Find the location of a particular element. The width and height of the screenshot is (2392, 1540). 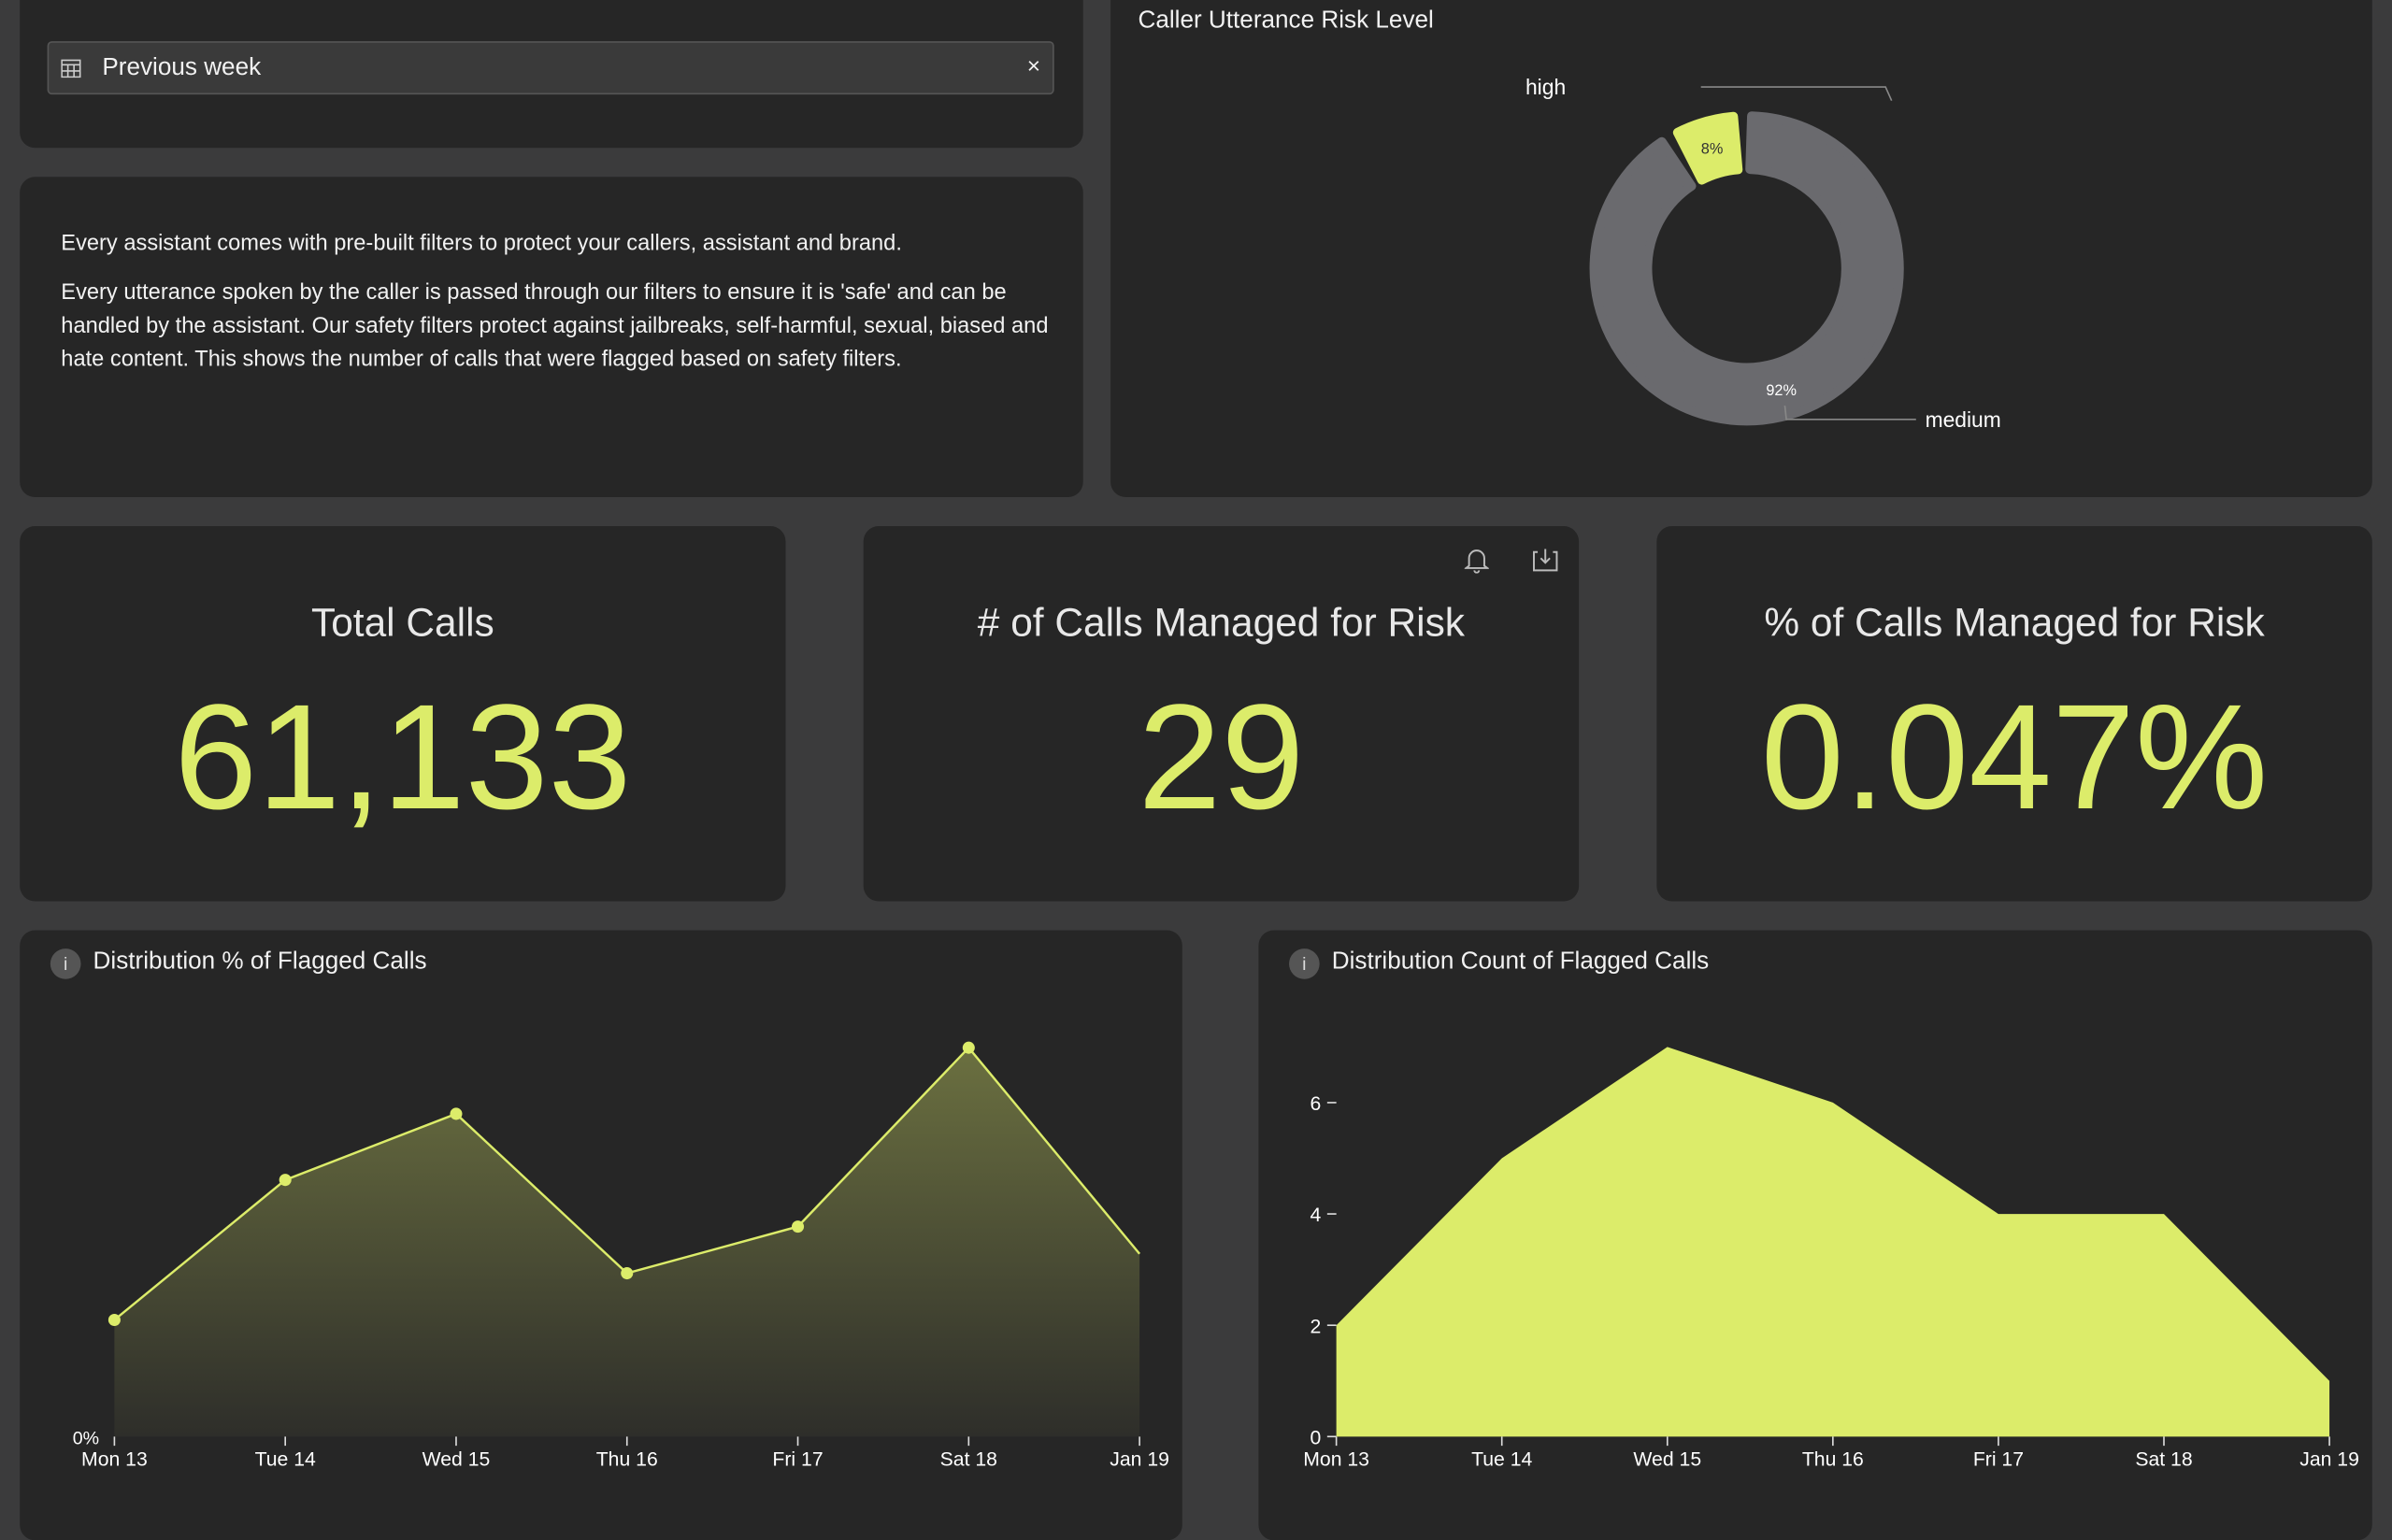

donut-chart: 8% 92% high medium is located at coordinates (1763, 253).